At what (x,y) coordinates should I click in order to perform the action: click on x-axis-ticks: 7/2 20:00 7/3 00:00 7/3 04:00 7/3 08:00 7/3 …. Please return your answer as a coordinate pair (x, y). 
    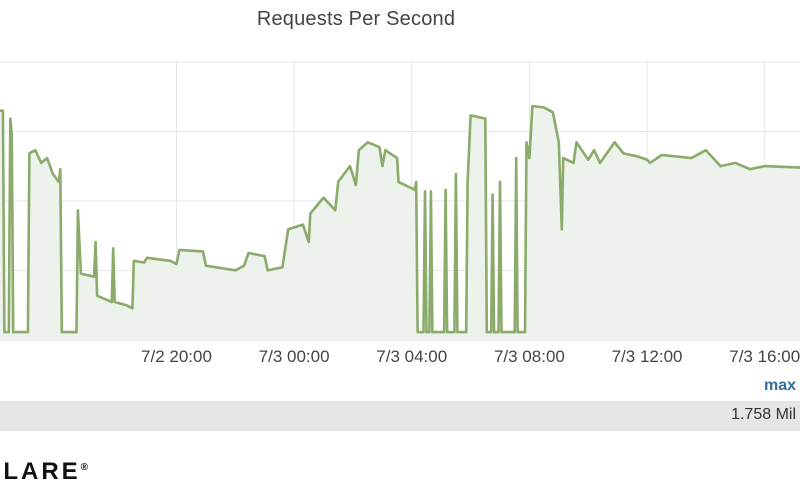
    Looking at the image, I should click on (470, 356).